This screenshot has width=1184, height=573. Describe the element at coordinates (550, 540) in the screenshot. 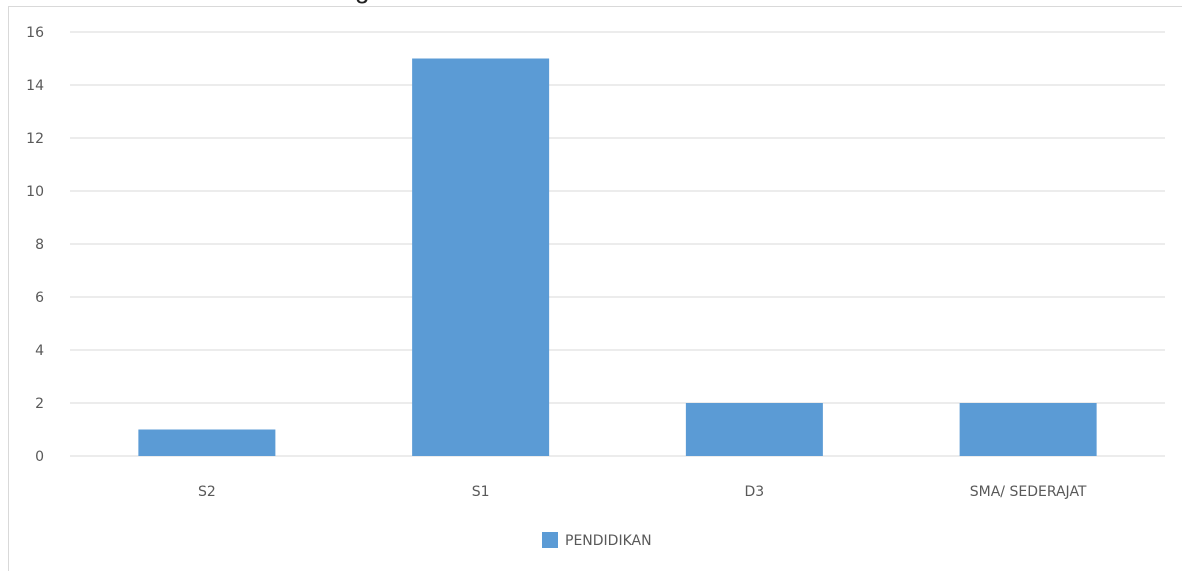

I see `legend-swatch` at that location.